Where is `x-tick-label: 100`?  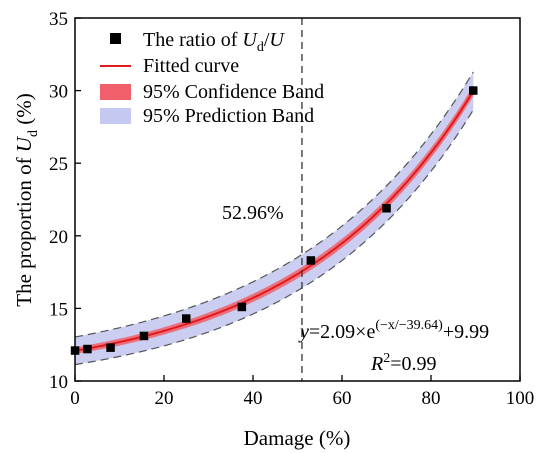 x-tick-label: 100 is located at coordinates (520, 398).